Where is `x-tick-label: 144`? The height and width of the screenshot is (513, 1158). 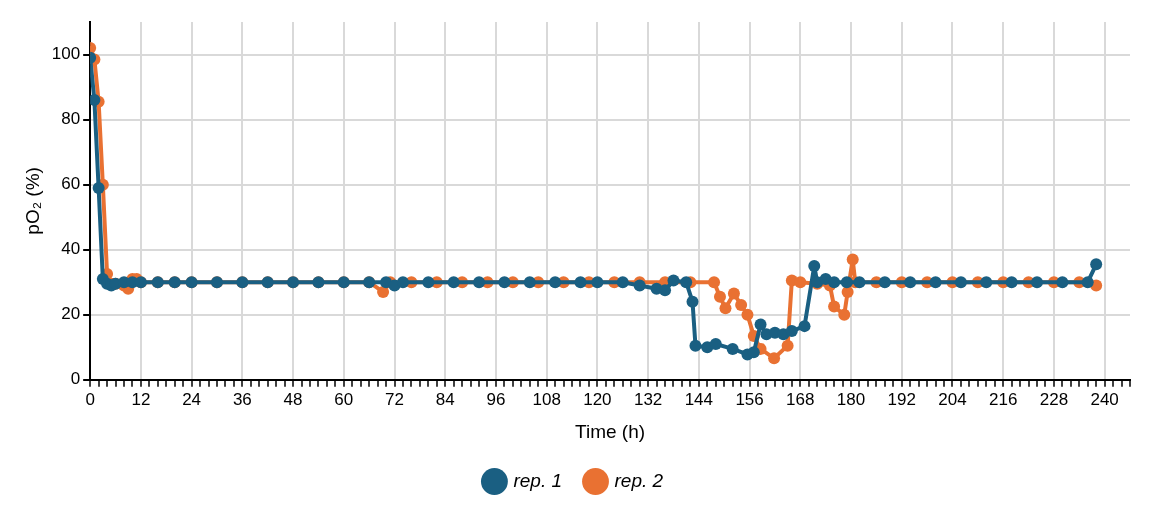
x-tick-label: 144 is located at coordinates (699, 399).